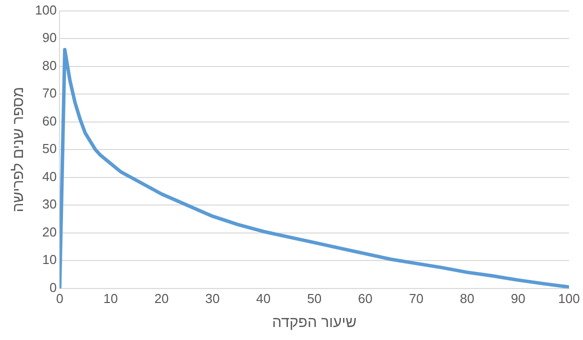 Image resolution: width=583 pixels, height=340 pixels. What do you see at coordinates (49, 204) in the screenshot?
I see `y-tick-label: 30` at bounding box center [49, 204].